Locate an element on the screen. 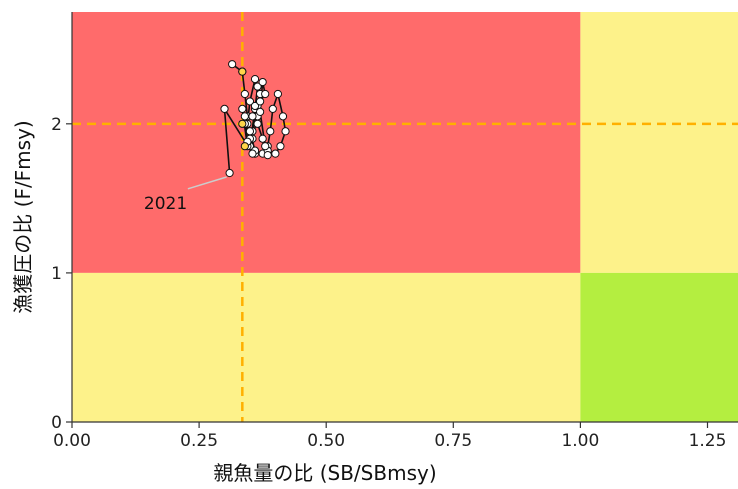  x-tick-label: 1.00 is located at coordinates (580, 441).